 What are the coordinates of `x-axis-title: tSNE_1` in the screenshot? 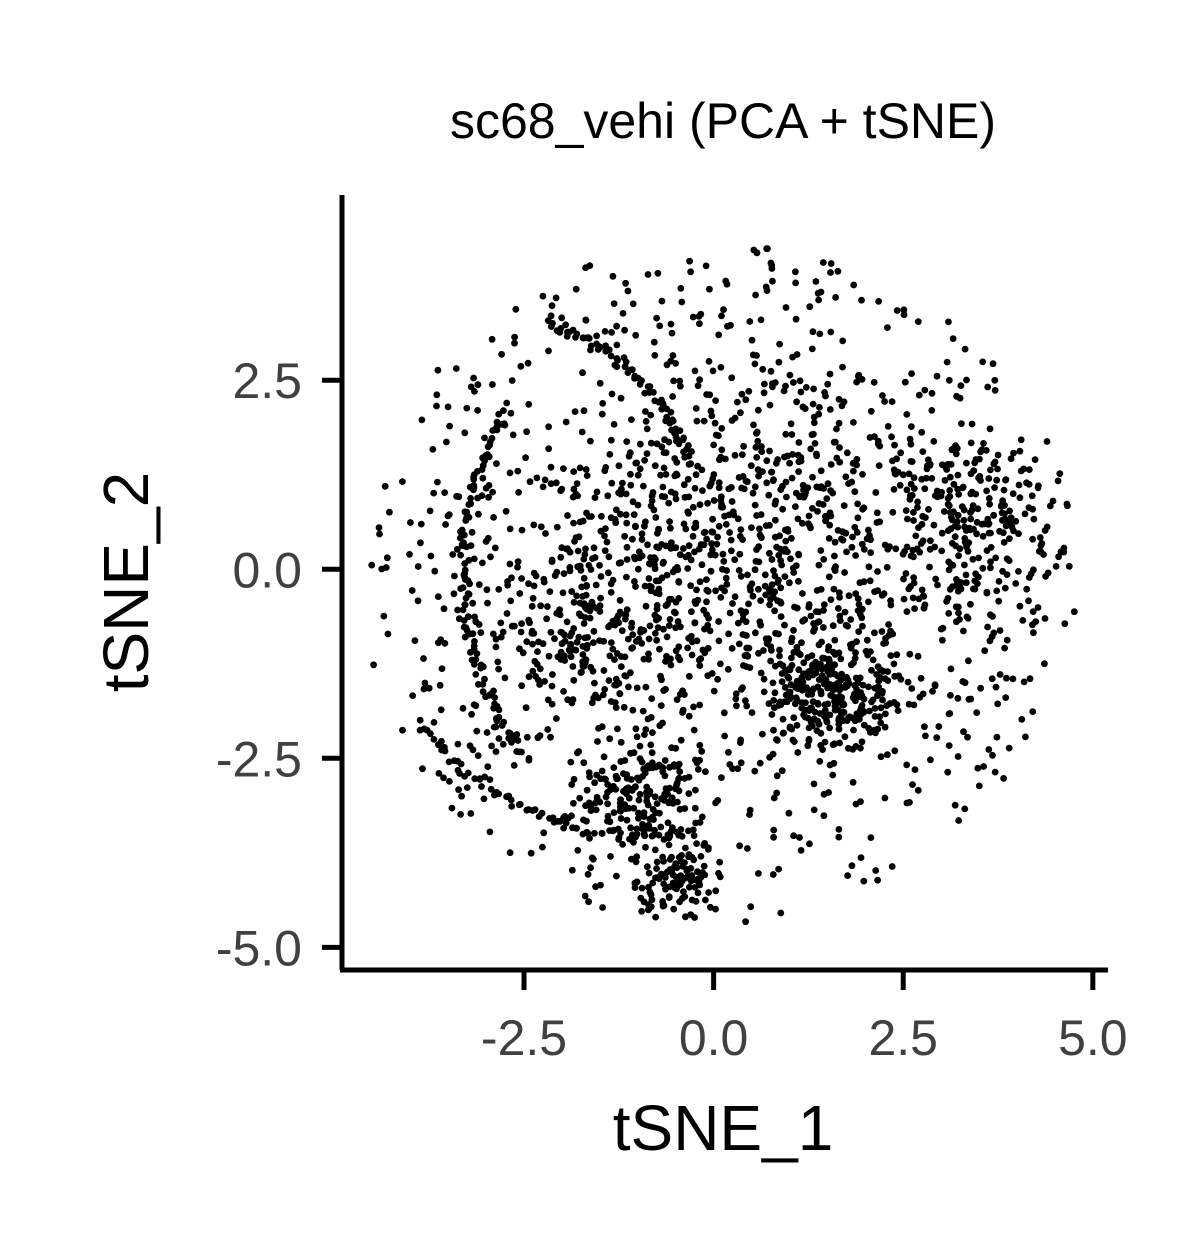 It's located at (723, 1128).